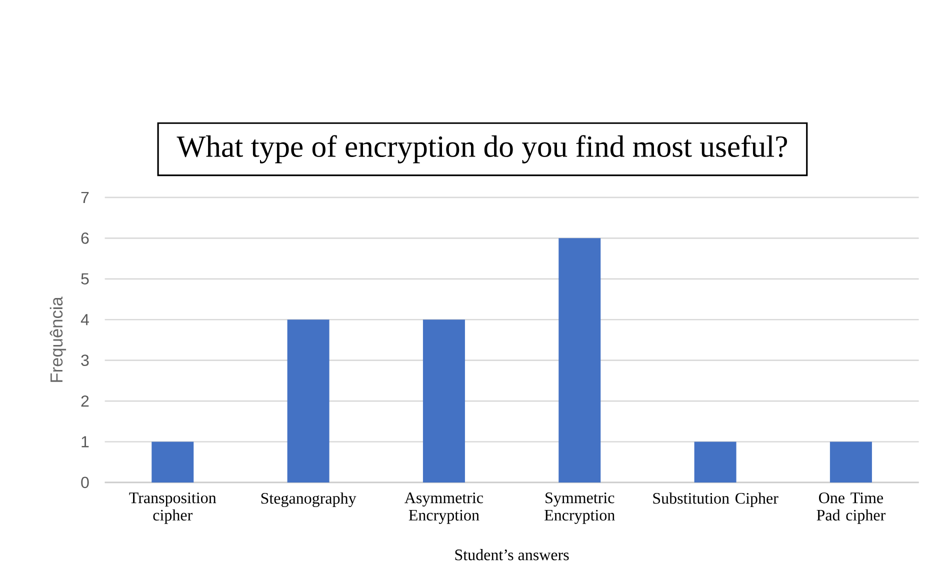 This screenshot has width=933, height=565. What do you see at coordinates (84, 320) in the screenshot?
I see `y-tick-label: 4` at bounding box center [84, 320].